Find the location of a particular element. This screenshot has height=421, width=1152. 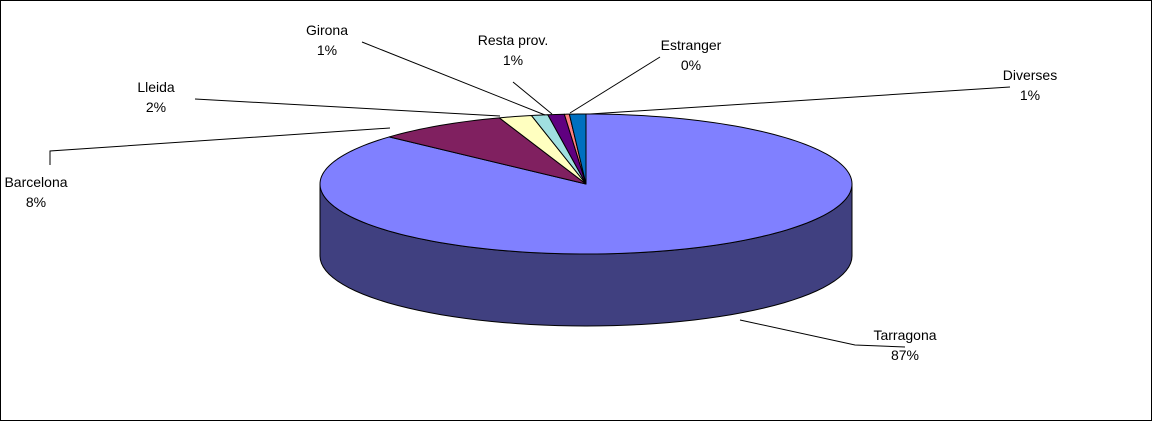

slice-label-percent: 87% is located at coordinates (905, 355).